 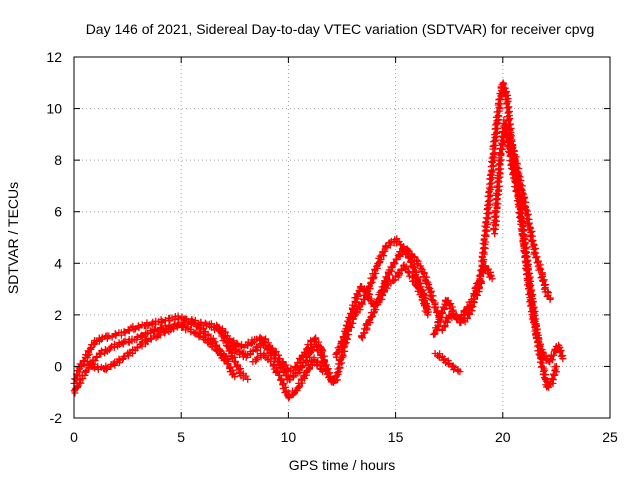 I want to click on y-tick-label: -2, so click(x=56, y=418).